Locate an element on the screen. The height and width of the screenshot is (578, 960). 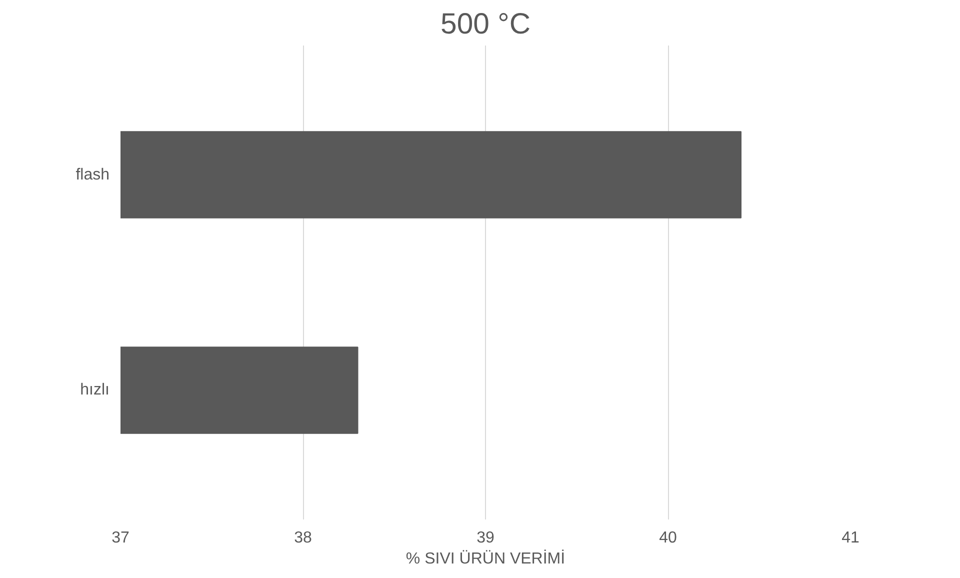
chart-title: 500 °C is located at coordinates (485, 24).